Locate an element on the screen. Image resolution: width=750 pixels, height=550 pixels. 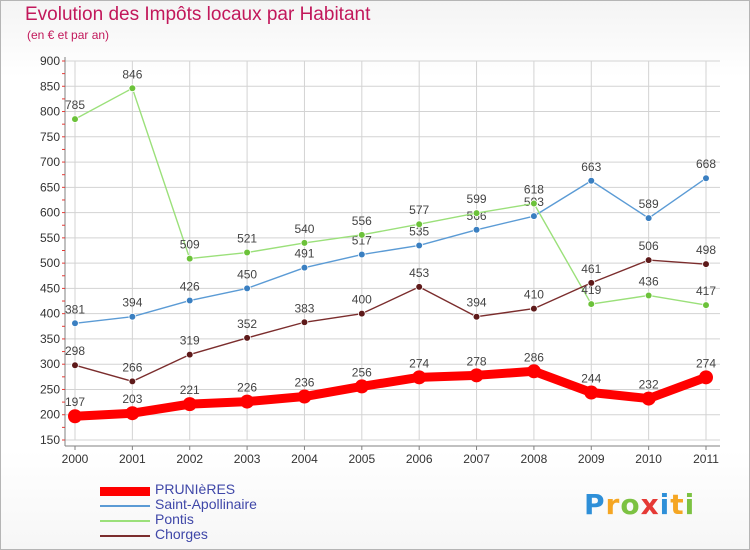
x-tick-label: 2008 is located at coordinates (534, 459).